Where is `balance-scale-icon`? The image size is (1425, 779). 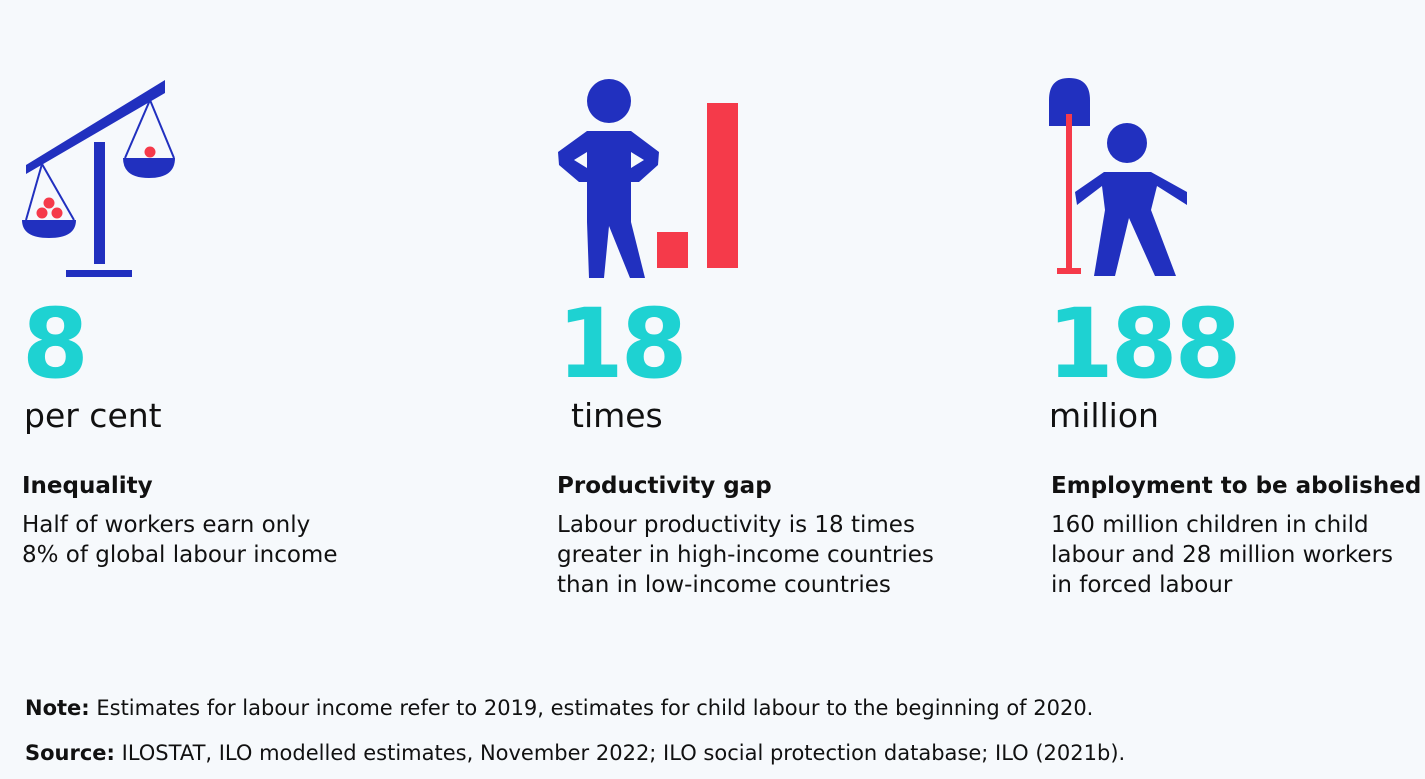
balance-scale-icon is located at coordinates (98, 178).